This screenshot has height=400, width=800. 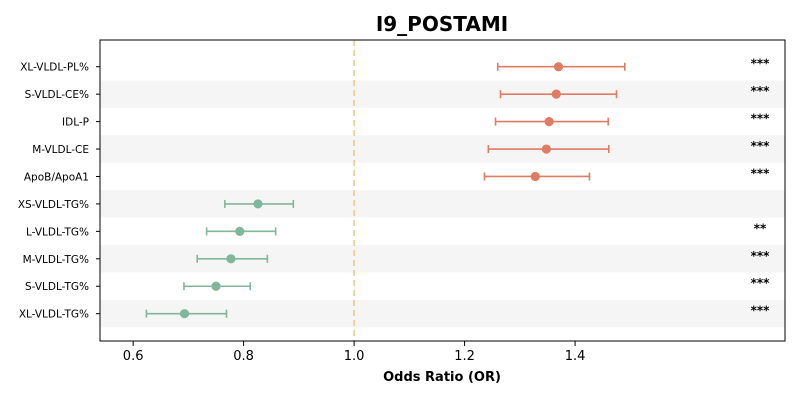 I want to click on category-label: M-VLDL-CE, so click(x=60, y=150).